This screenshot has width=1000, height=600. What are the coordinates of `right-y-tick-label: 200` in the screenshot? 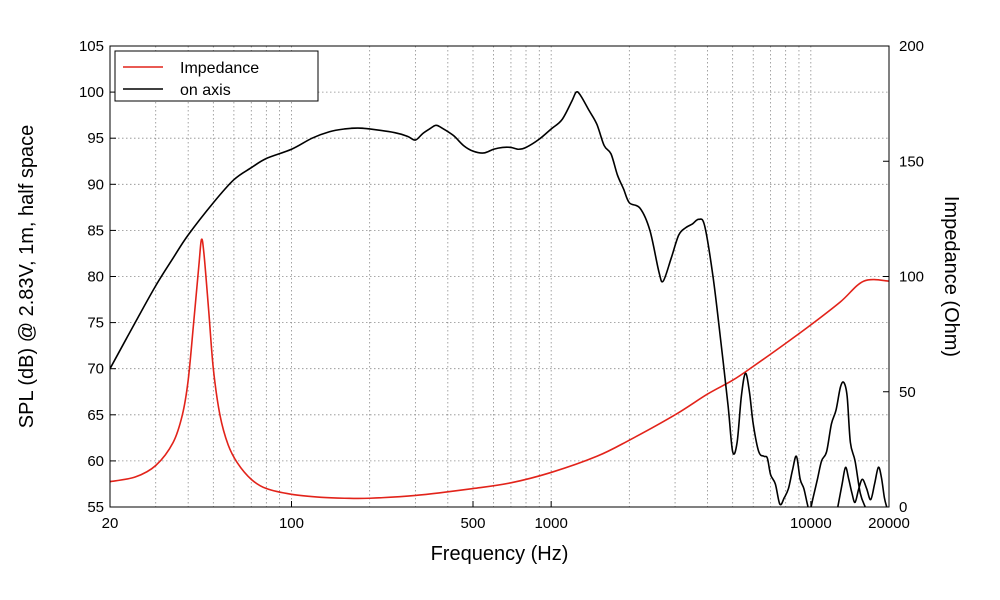 It's located at (911, 46).